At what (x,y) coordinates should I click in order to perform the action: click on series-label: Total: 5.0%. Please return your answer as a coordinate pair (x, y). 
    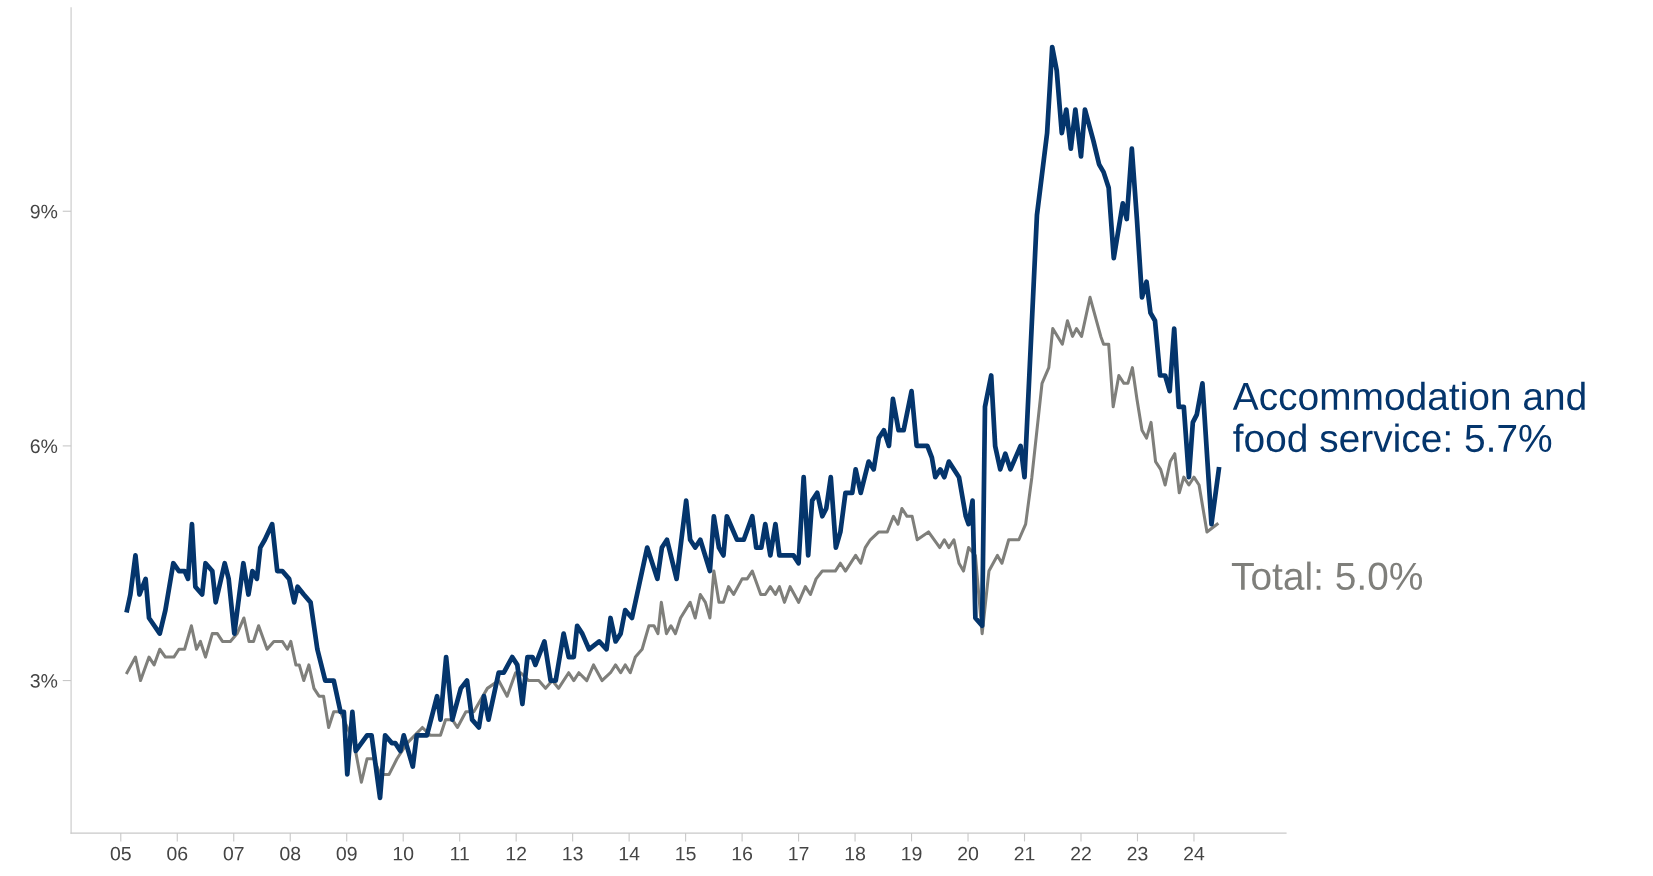
    Looking at the image, I should click on (1327, 576).